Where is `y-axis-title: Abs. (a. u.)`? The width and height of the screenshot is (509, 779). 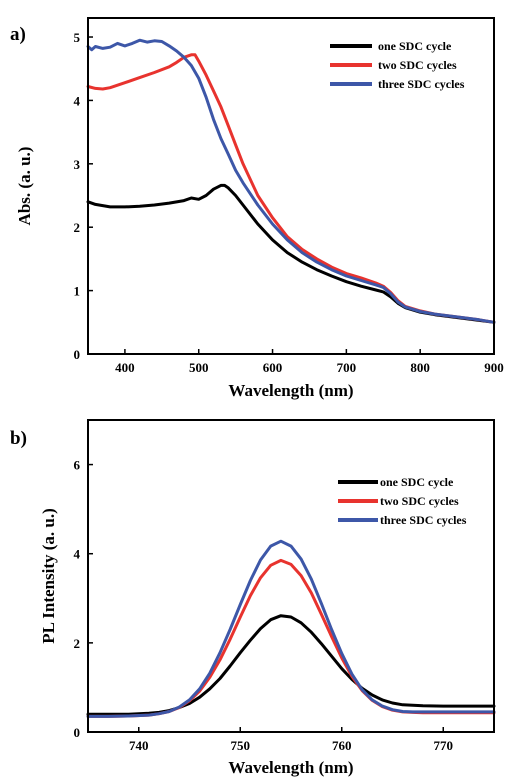 y-axis-title: Abs. (a. u.) is located at coordinates (24, 186).